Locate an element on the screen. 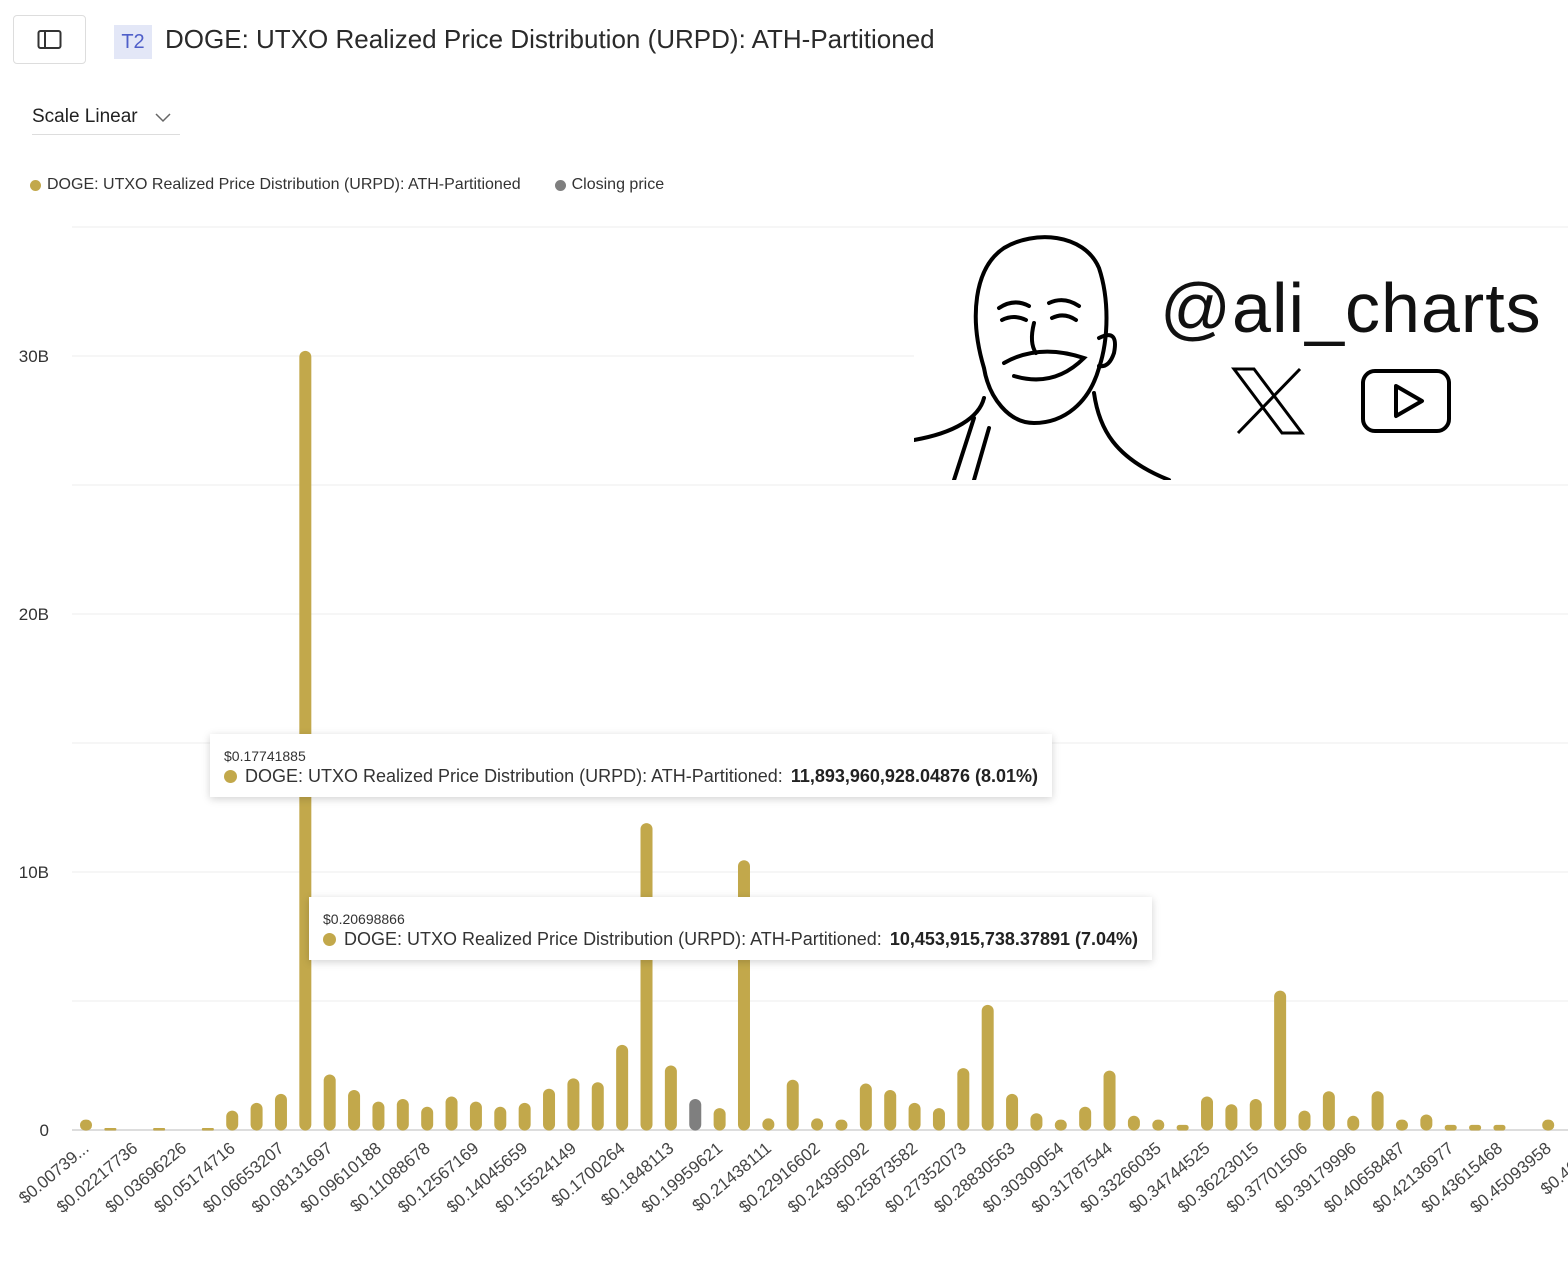  legend-label: Closing price is located at coordinates (618, 184).